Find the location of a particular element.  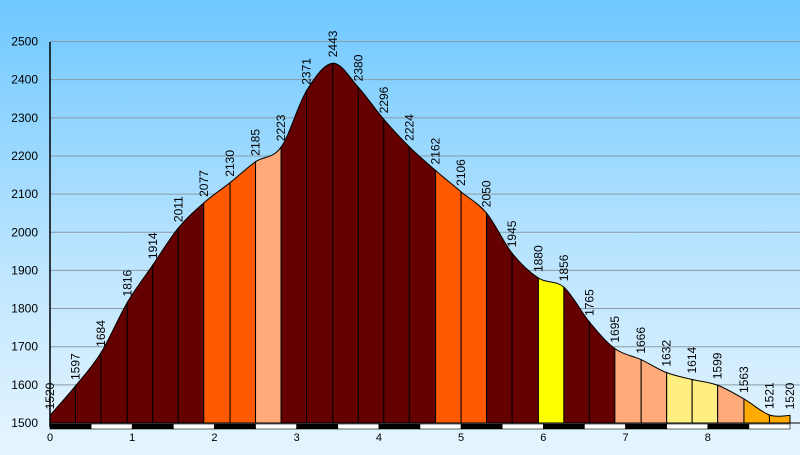

data-label: 1599 is located at coordinates (718, 365).